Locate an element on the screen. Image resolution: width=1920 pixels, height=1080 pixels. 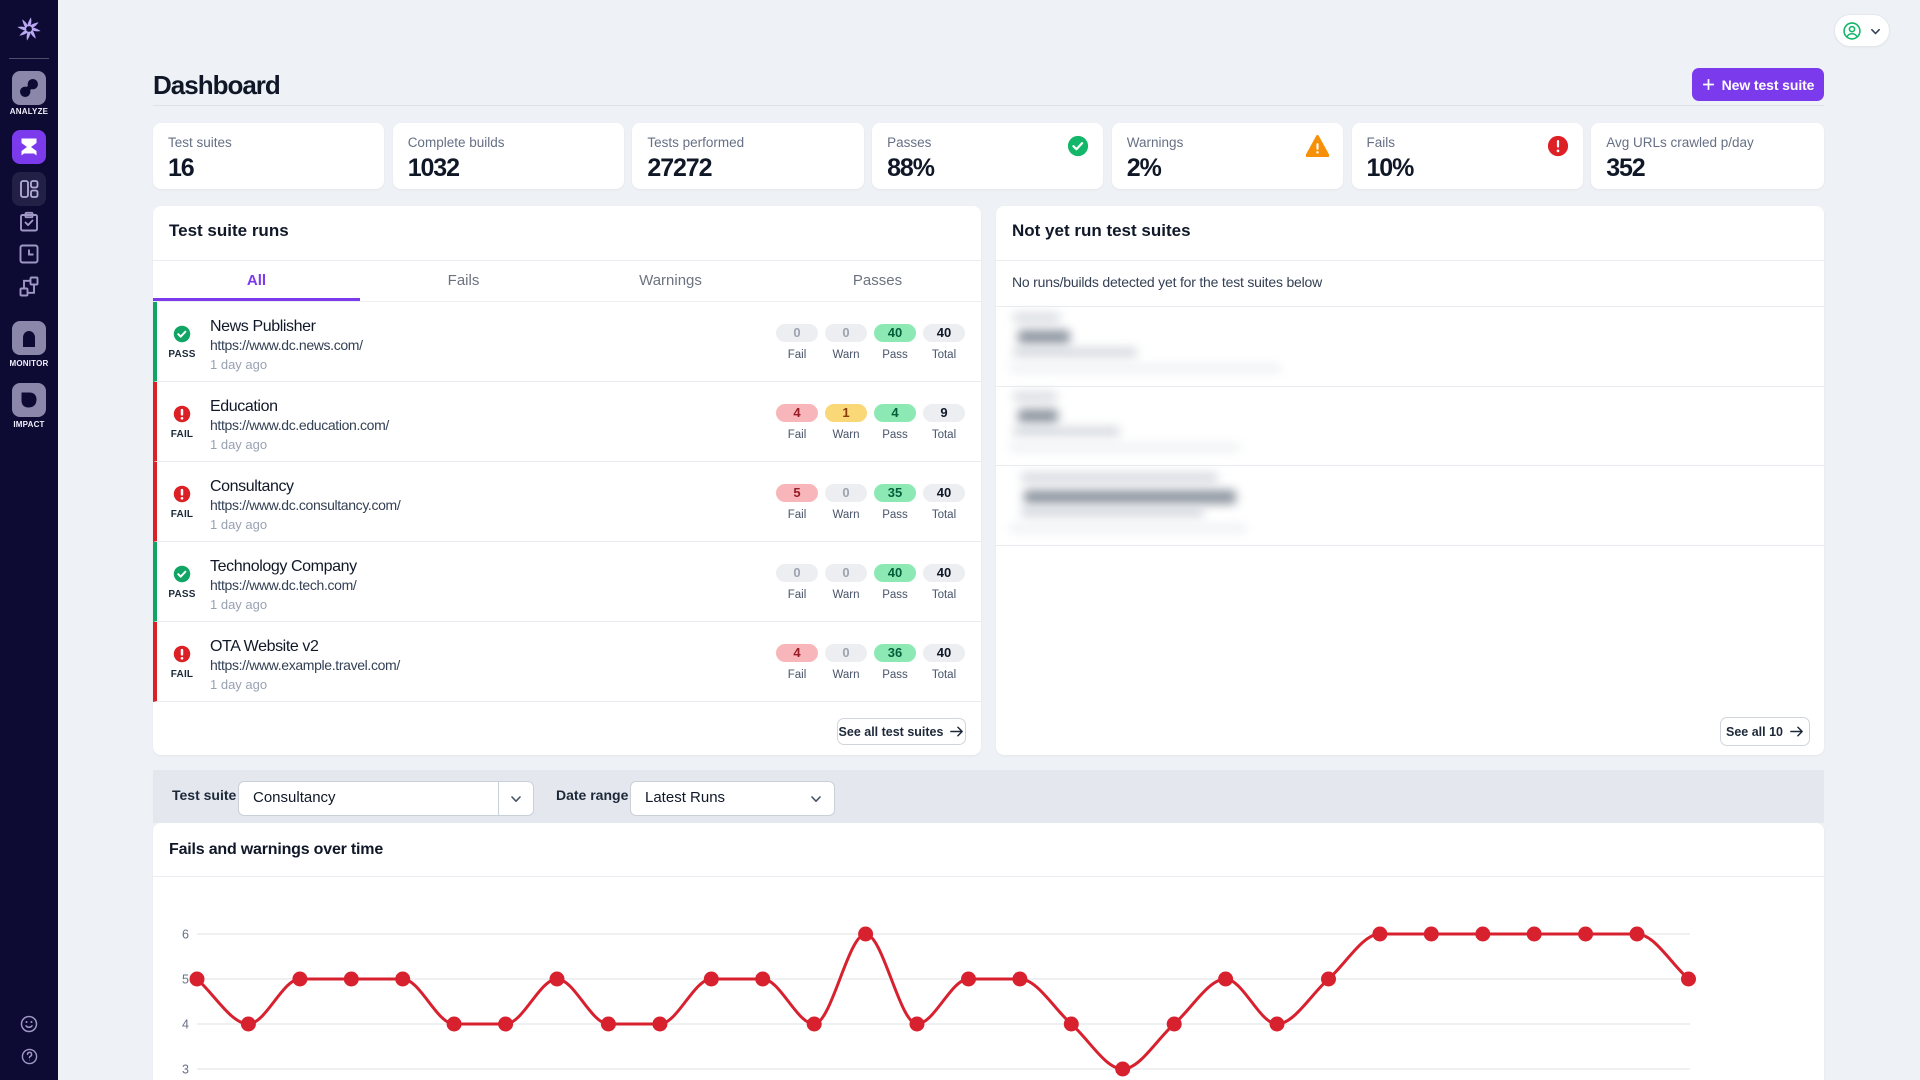
svg-text: 3 is located at coordinates (185, 1070).